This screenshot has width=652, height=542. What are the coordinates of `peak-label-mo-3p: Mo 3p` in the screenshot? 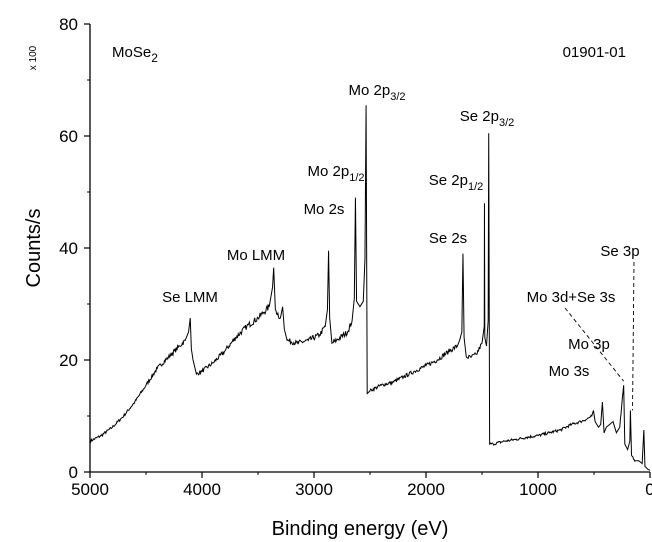 It's located at (589, 344).